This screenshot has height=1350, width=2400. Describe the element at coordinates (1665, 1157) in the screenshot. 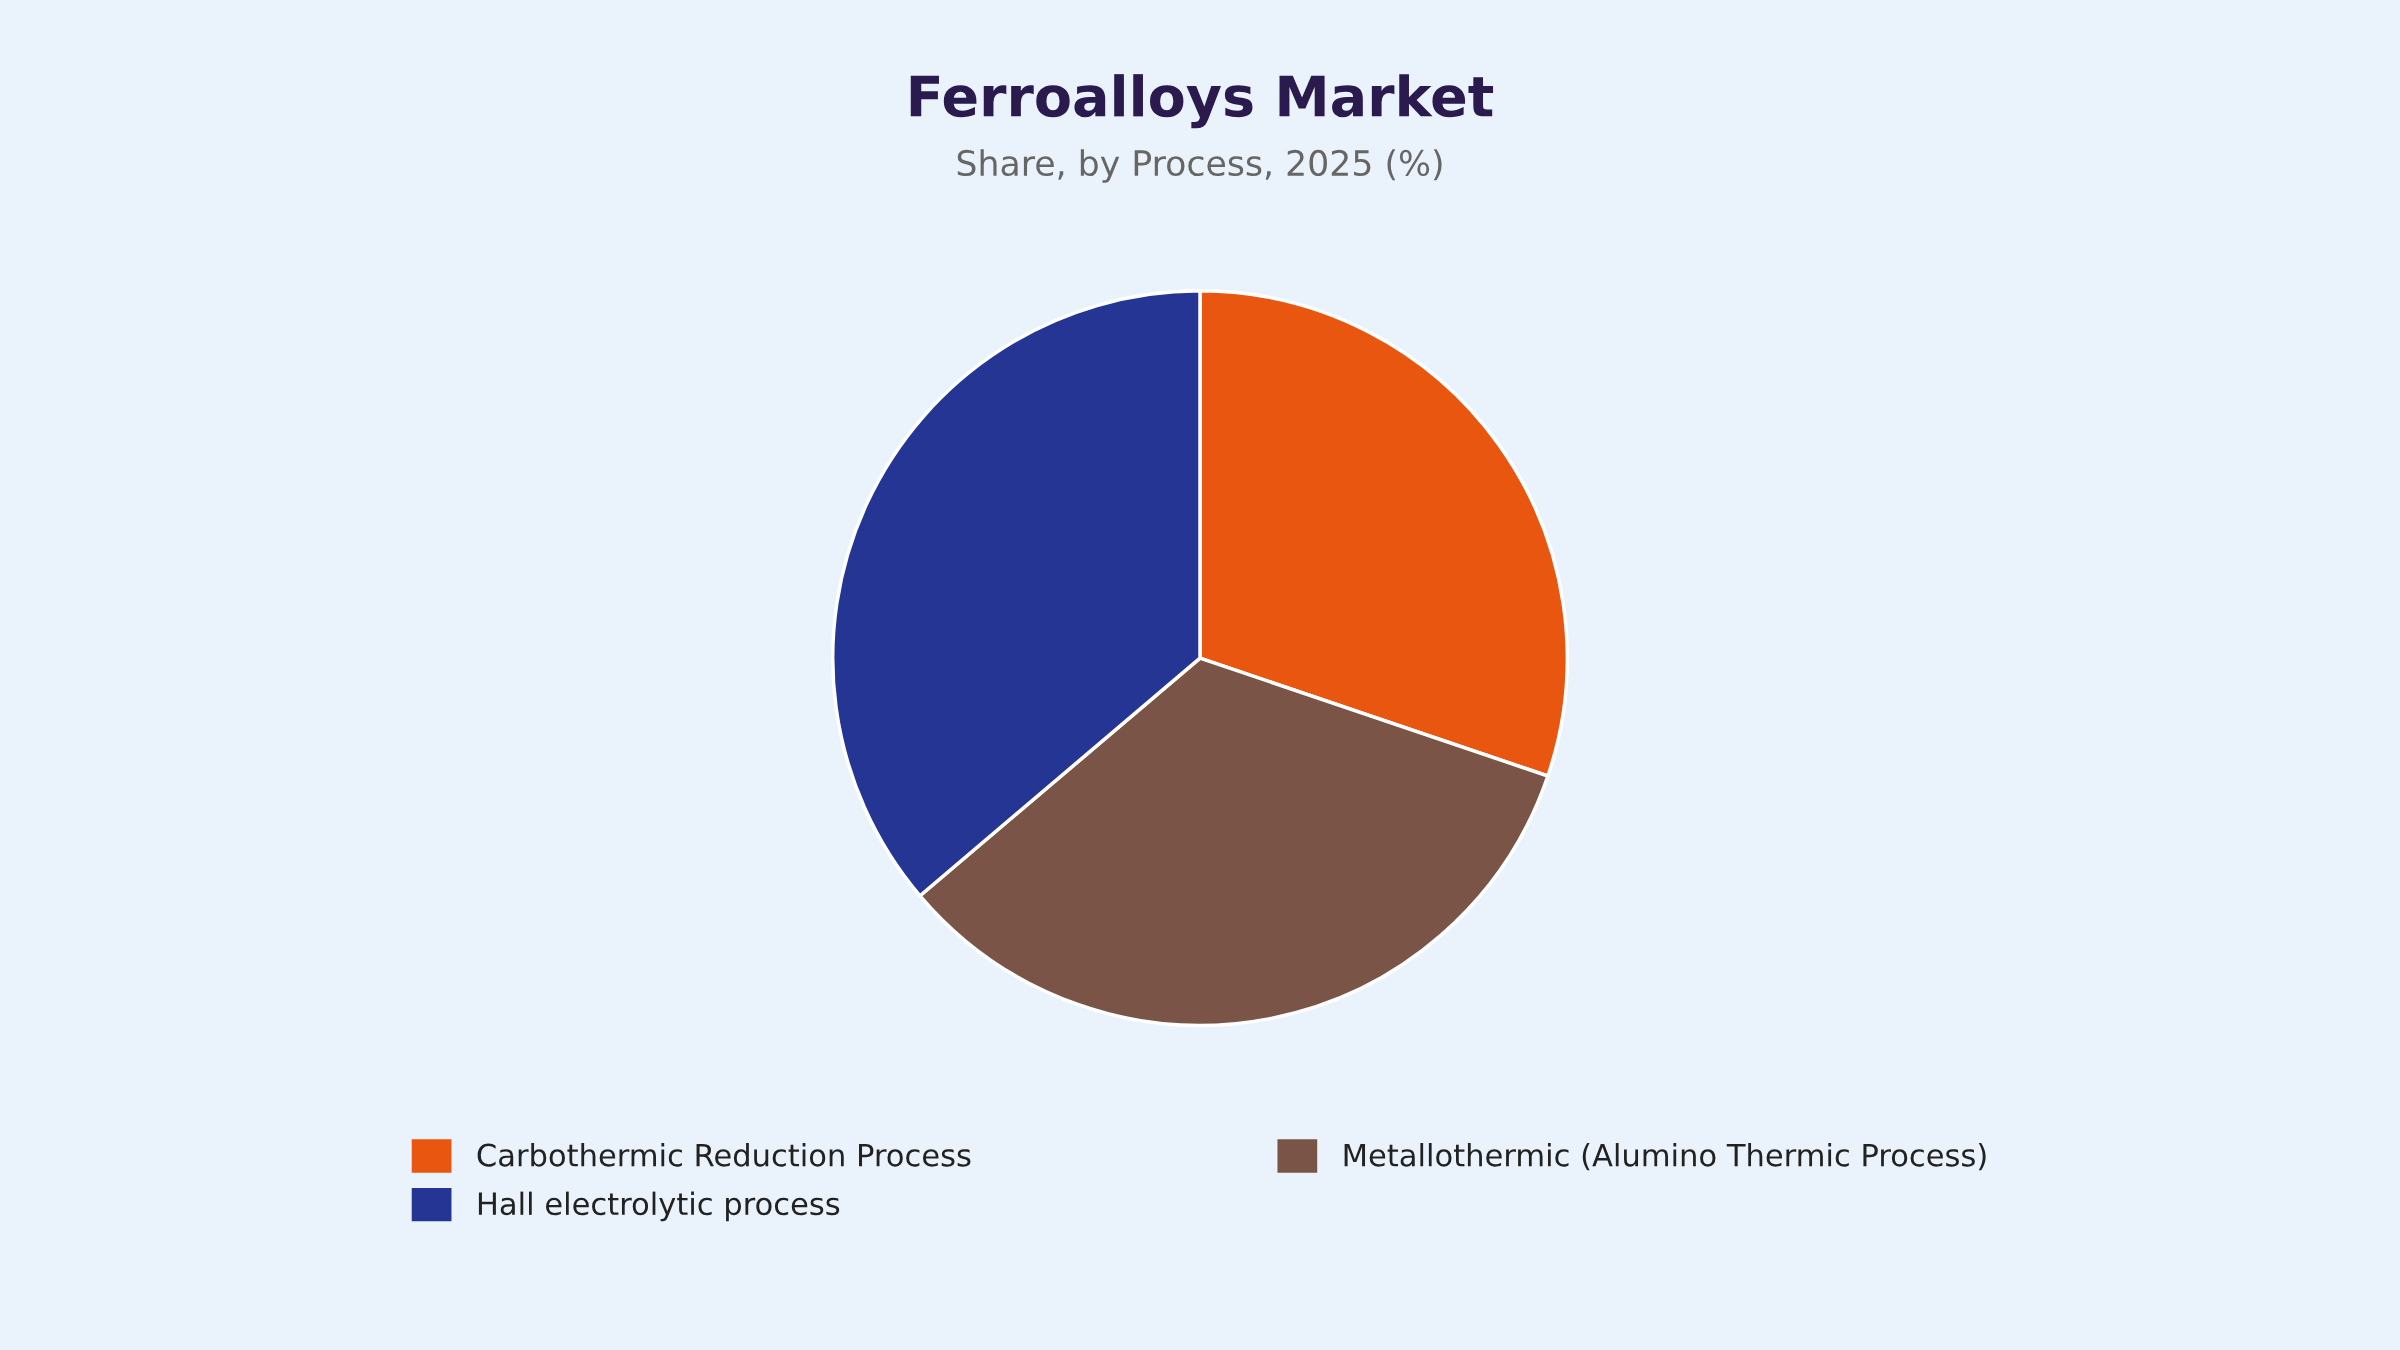

I see `legend-label: Metallothermic (Alumino Thermic Process)` at that location.